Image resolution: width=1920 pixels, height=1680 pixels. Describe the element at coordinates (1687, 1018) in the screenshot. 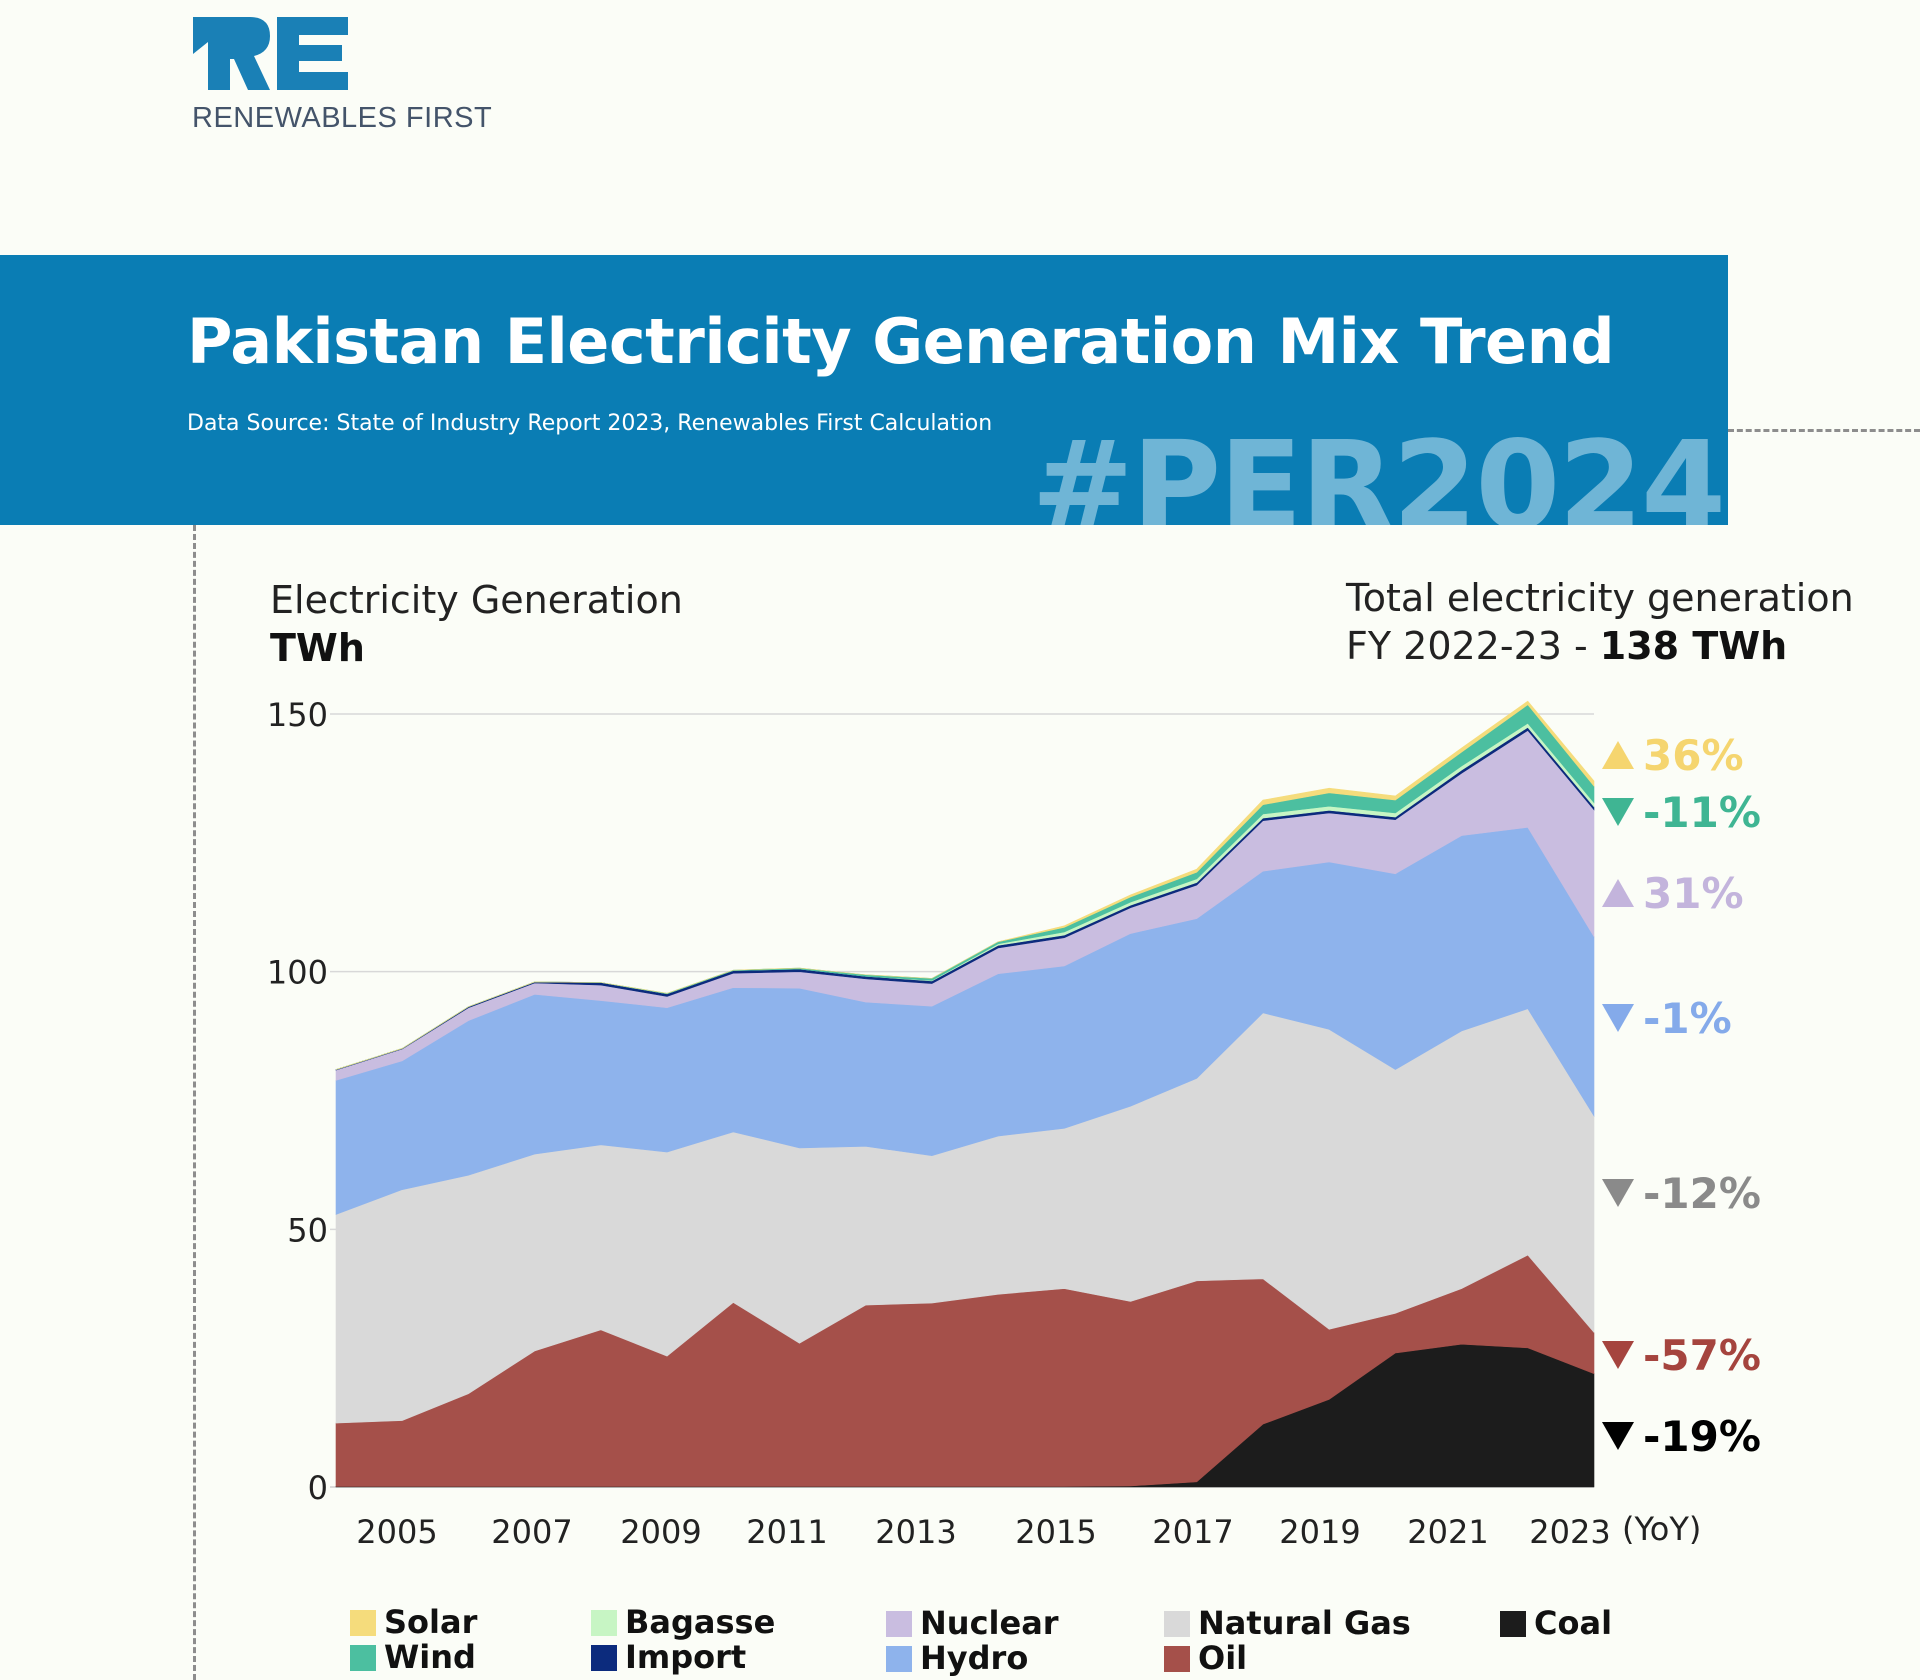

I see `yoy-label-hydro: -1%` at that location.